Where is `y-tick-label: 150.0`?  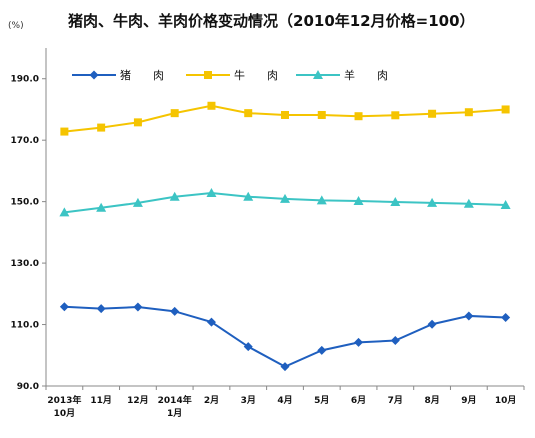 y-tick-label: 150.0 is located at coordinates (25, 203).